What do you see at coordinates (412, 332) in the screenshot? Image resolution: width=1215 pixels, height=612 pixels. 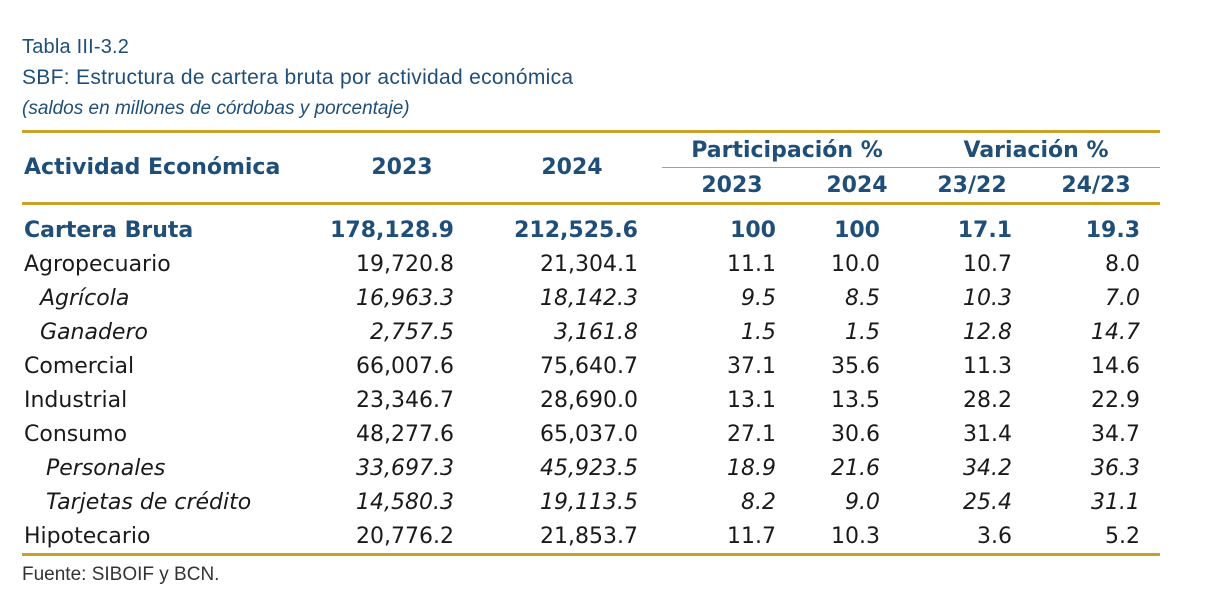 I see `cell-saldo-2023: 2,757.5` at bounding box center [412, 332].